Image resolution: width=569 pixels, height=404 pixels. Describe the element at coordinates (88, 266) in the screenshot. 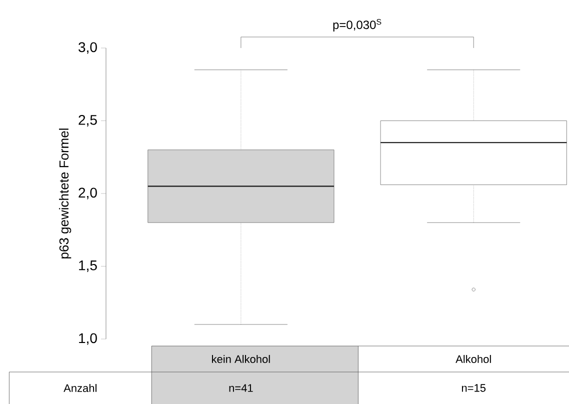

I see `y-tick-label: 1,5` at that location.